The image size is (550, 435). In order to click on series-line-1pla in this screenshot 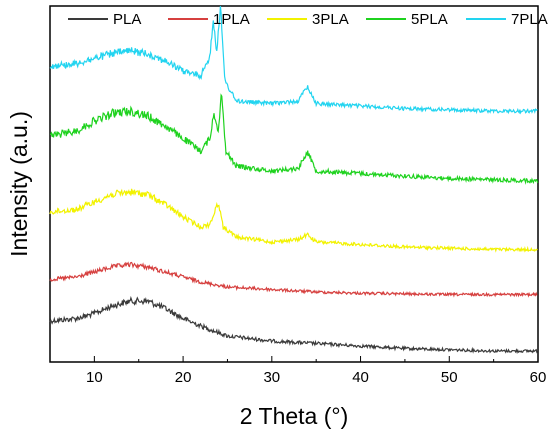, I will do `click(293, 279)`.